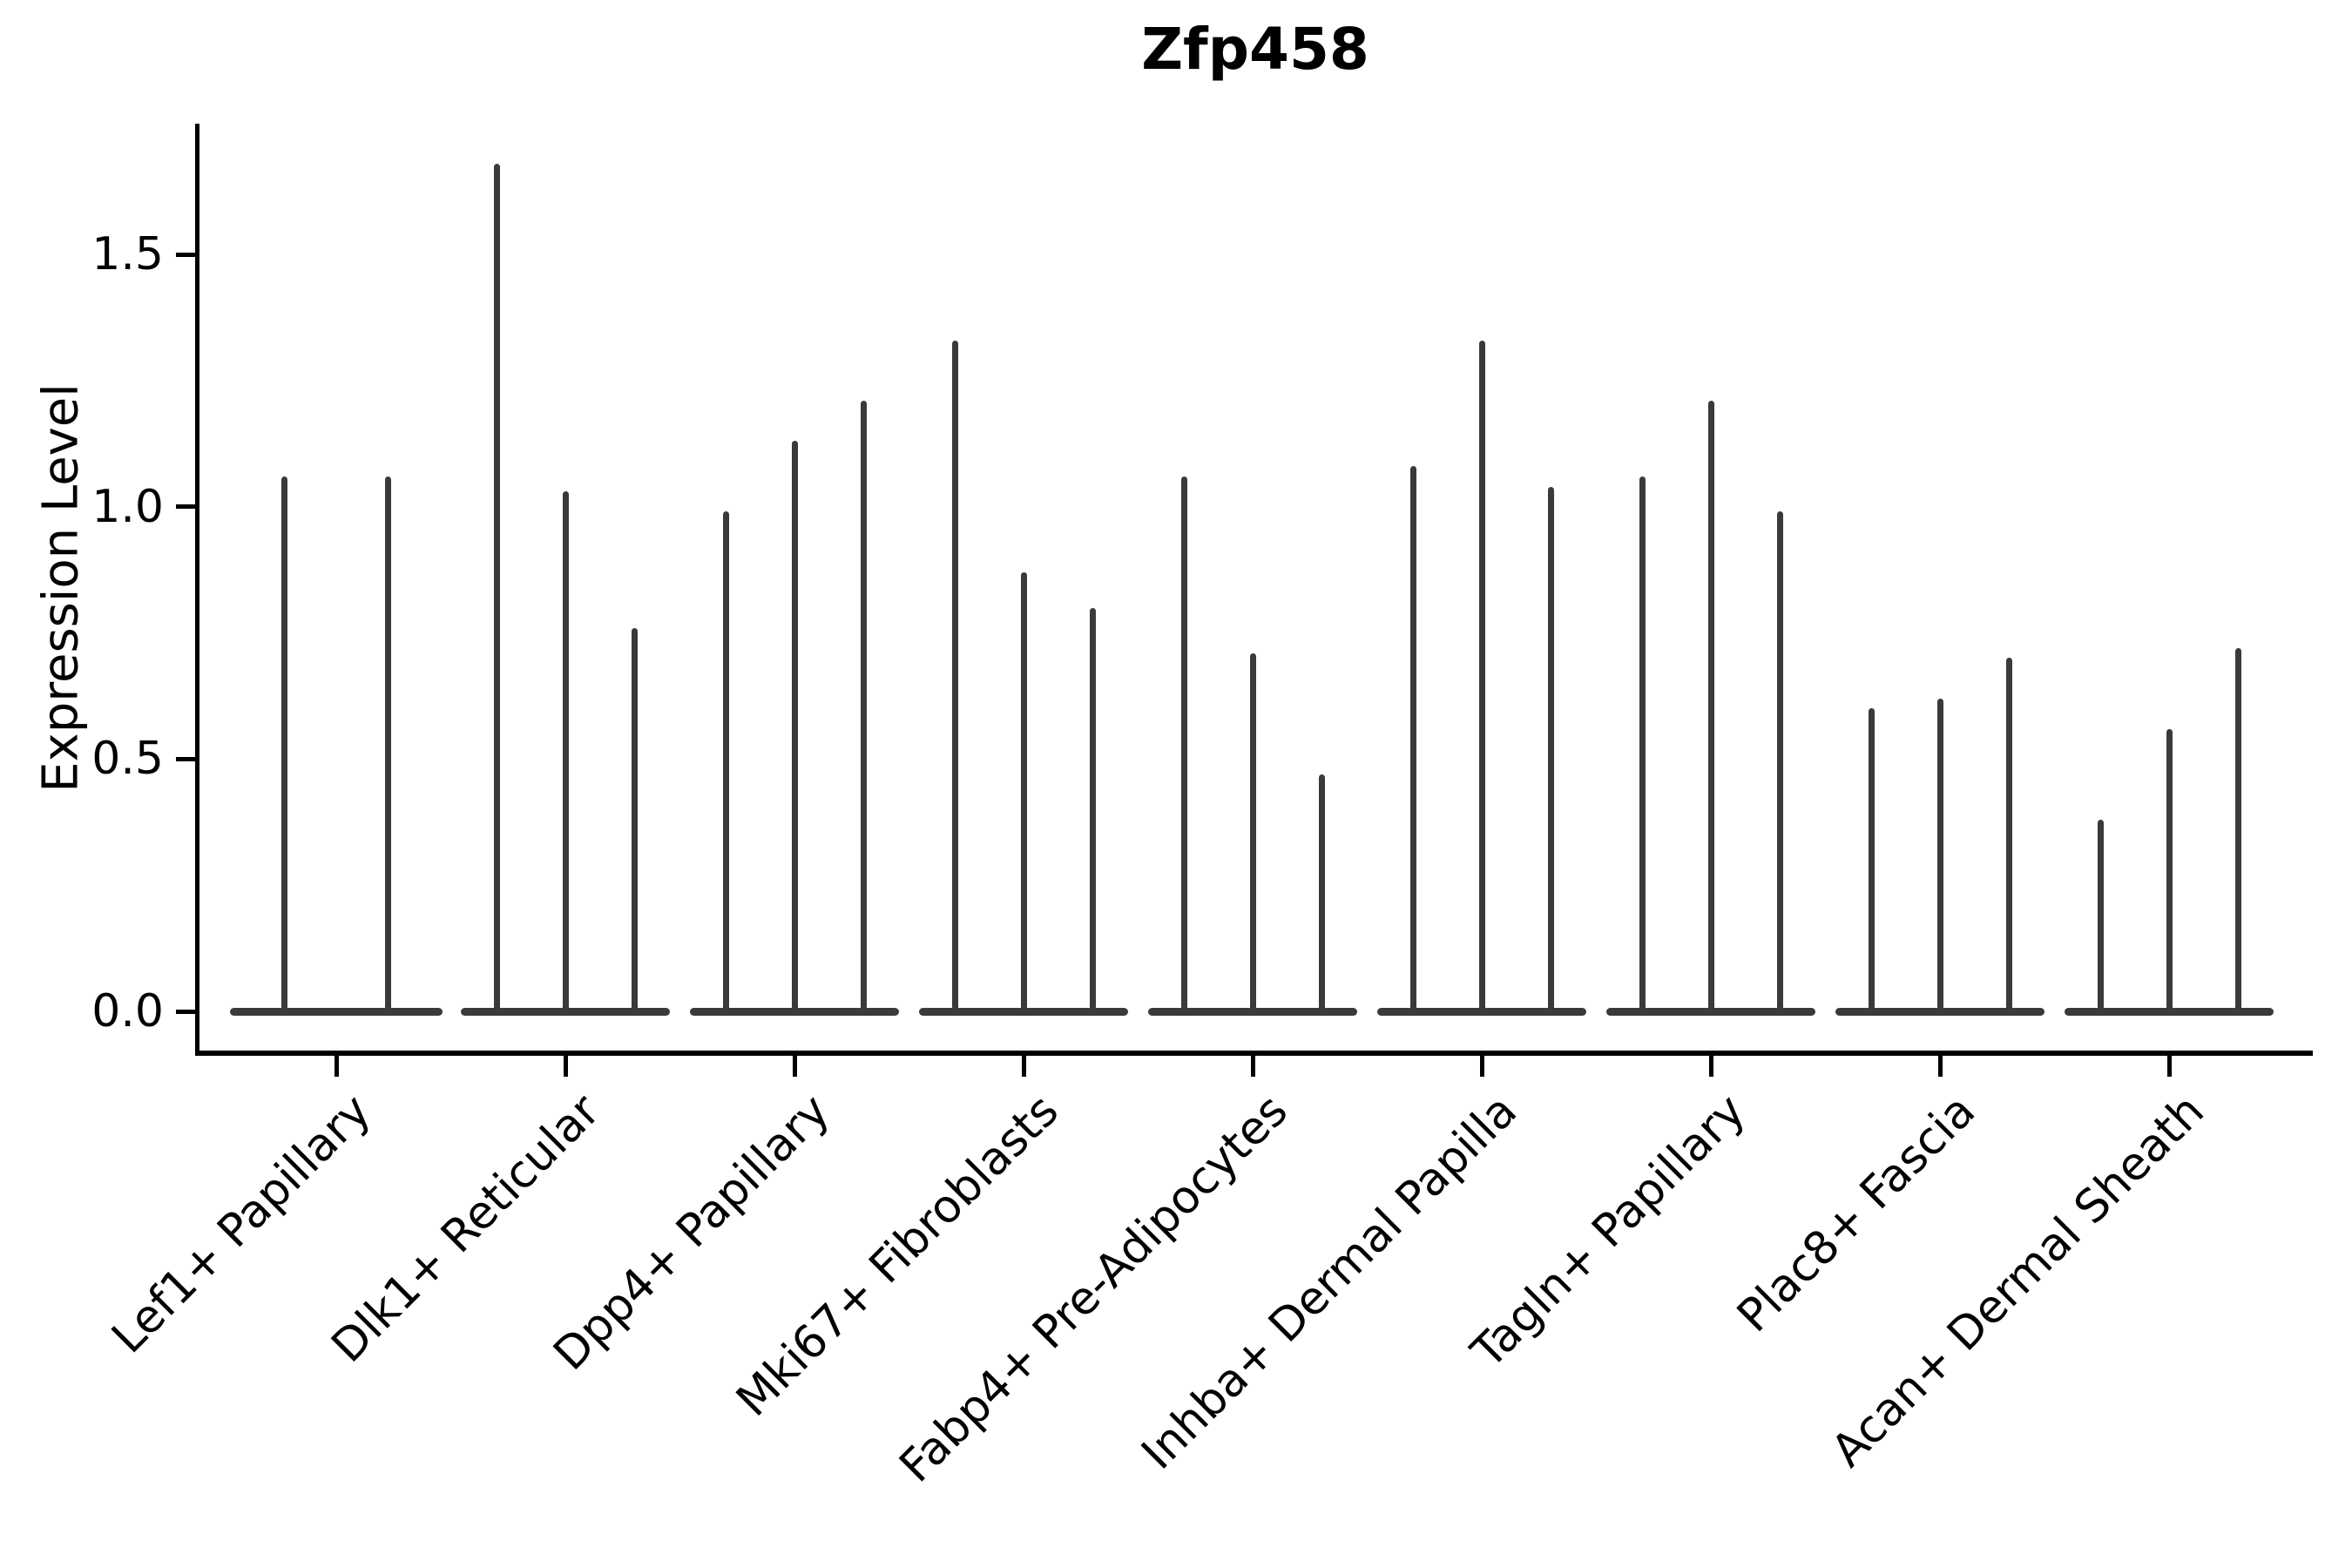 The height and width of the screenshot is (1568, 2352). I want to click on y-tick-label: 1.0, so click(127, 506).